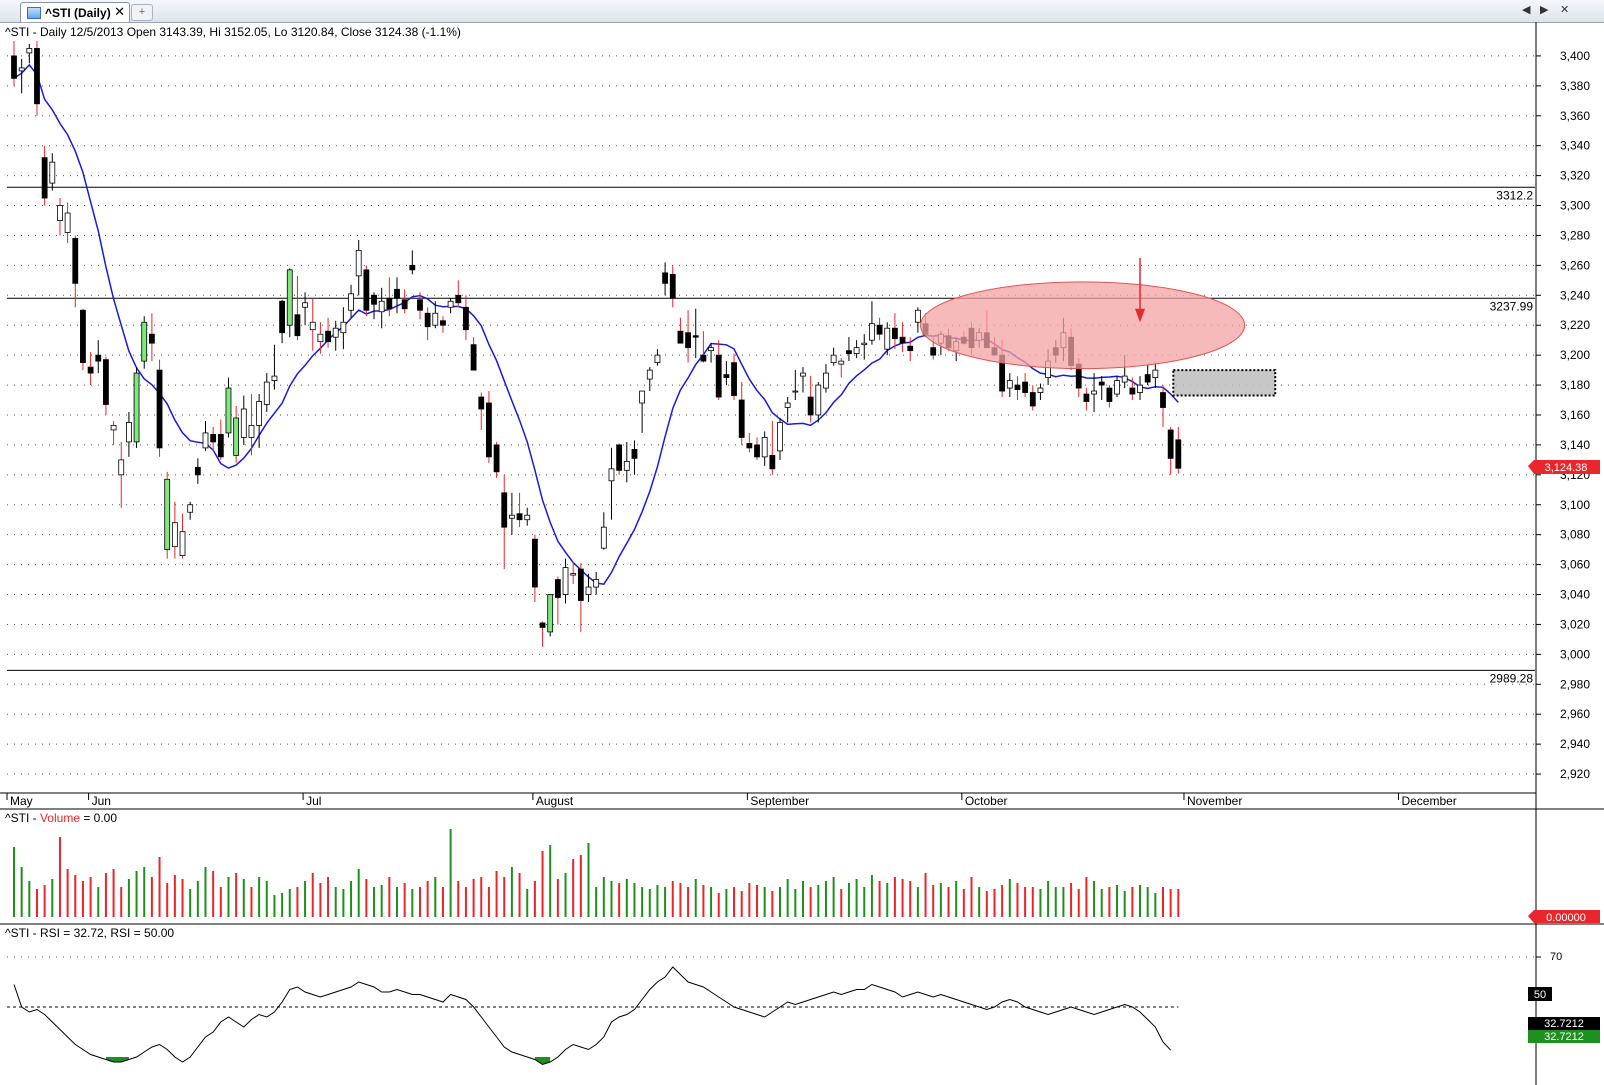 The height and width of the screenshot is (1085, 1604). I want to click on month-label: August, so click(555, 801).